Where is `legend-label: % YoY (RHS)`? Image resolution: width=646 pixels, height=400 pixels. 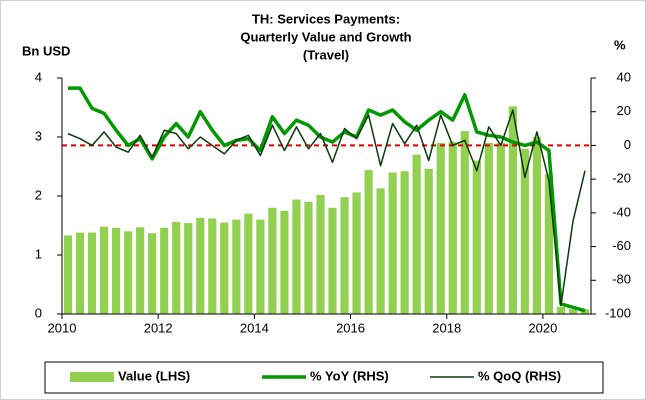
legend-label: % YoY (RHS) is located at coordinates (349, 375).